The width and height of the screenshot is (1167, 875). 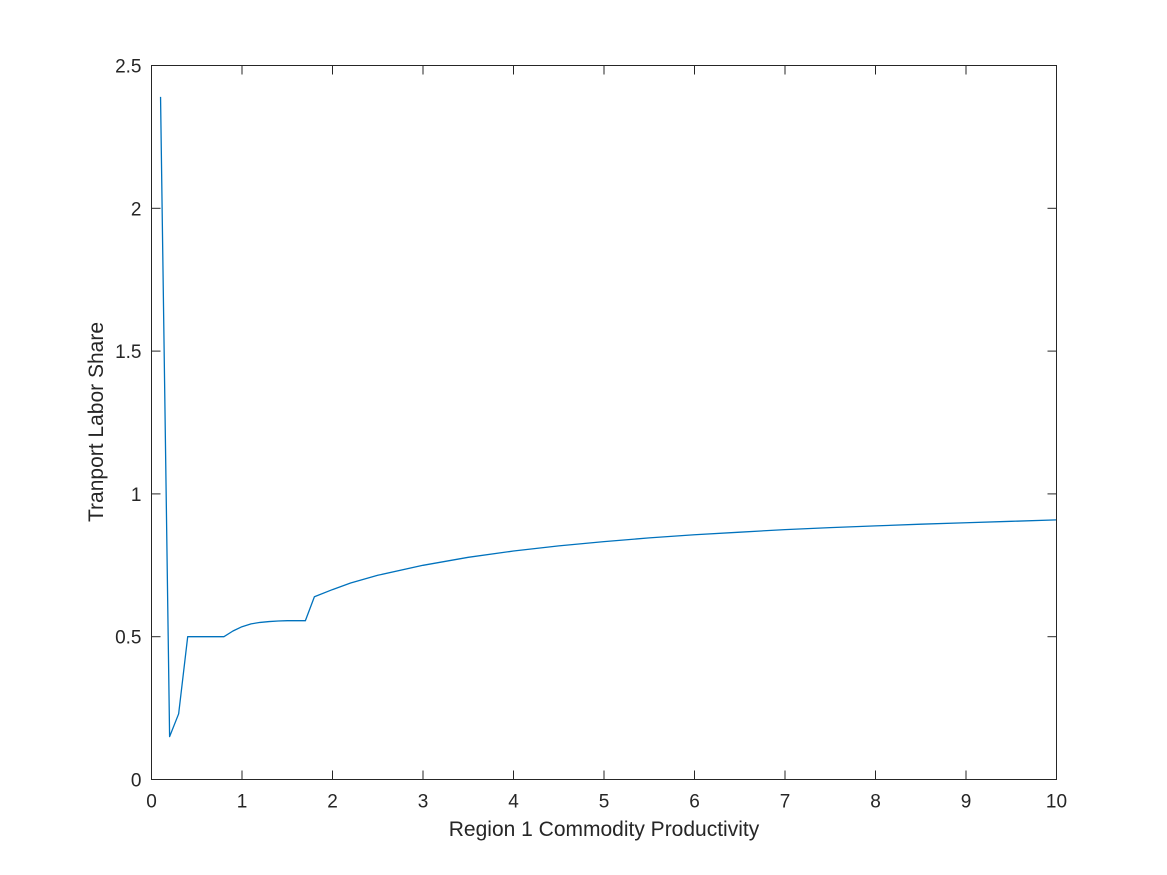 I want to click on x-tick-label: 2, so click(x=332, y=802).